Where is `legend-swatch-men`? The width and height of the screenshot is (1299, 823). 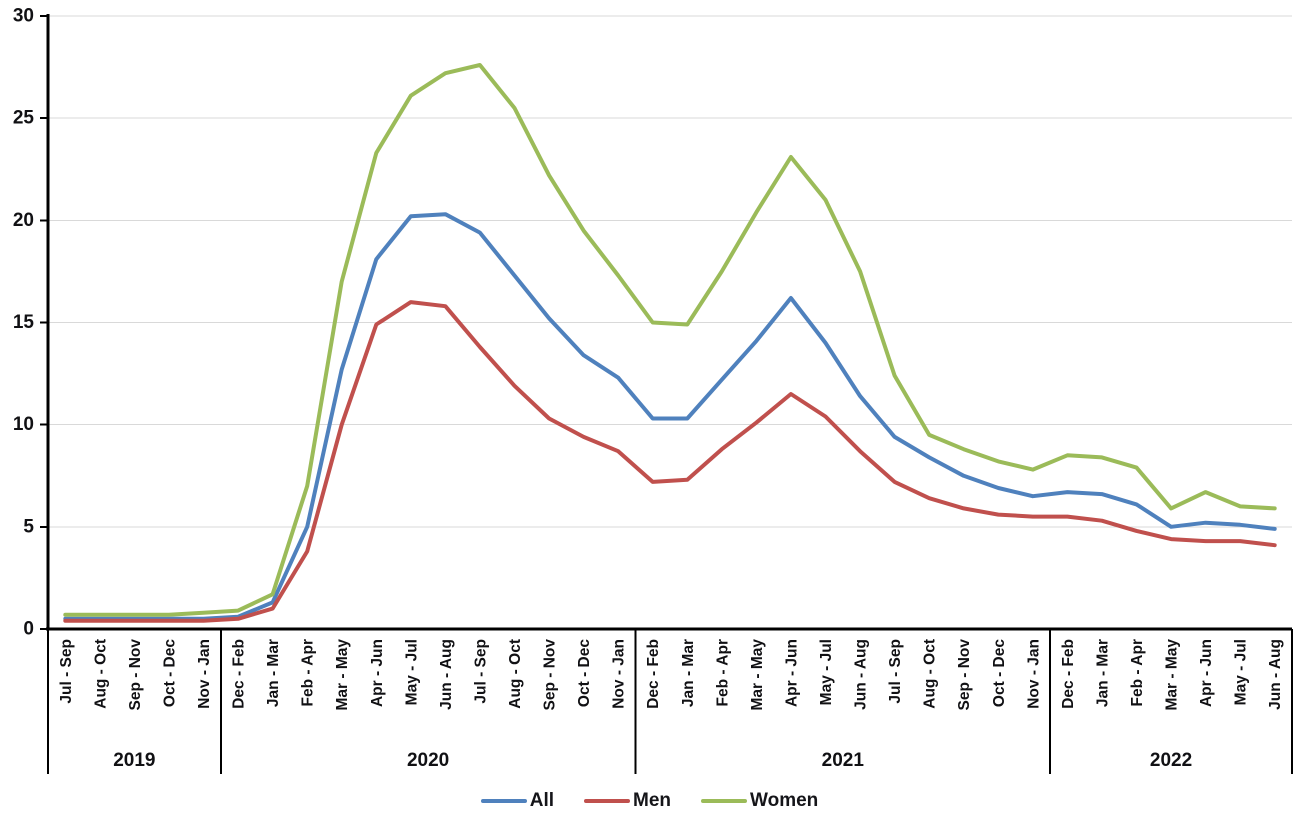
legend-swatch-men is located at coordinates (607, 800).